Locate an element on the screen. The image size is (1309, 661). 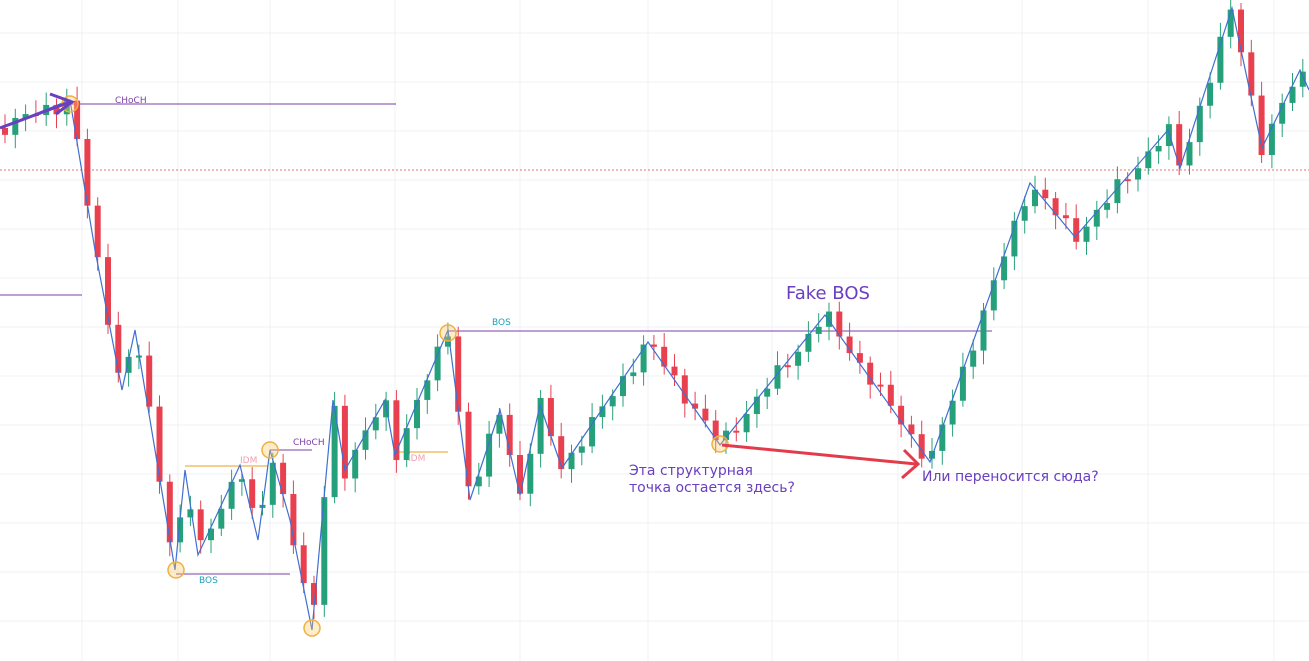
note: точка остается здесь? is located at coordinates (712, 488).